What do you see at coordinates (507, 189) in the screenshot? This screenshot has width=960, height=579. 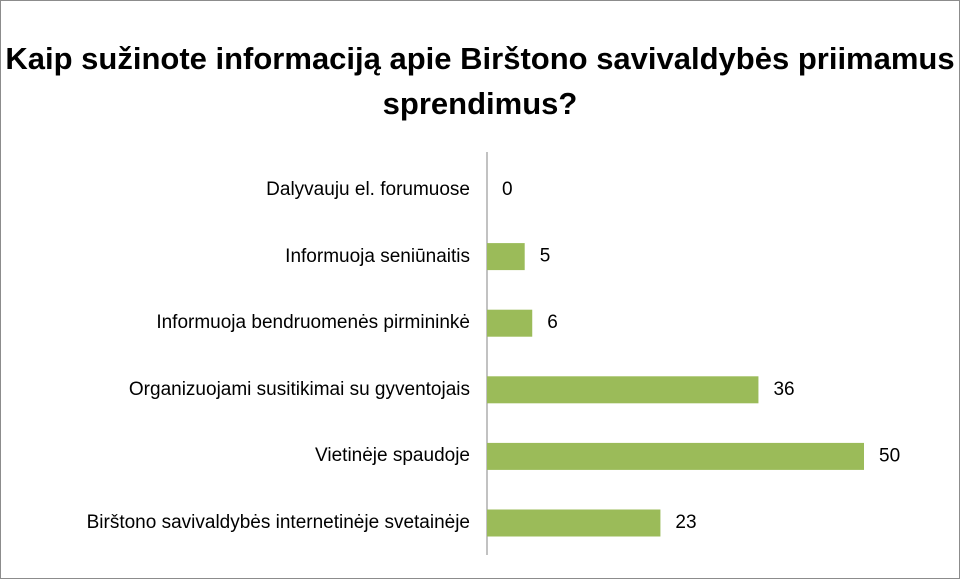 I see `value-label: 0` at bounding box center [507, 189].